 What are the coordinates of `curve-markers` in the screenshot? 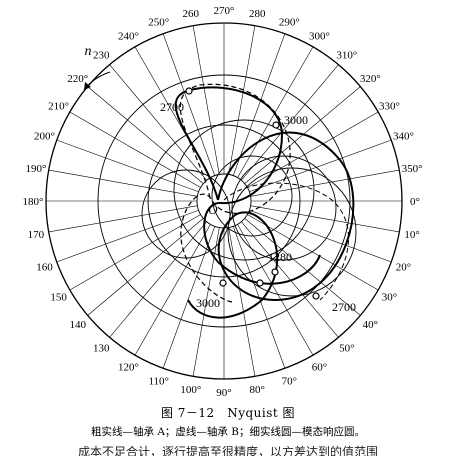 It's located at (252, 193).